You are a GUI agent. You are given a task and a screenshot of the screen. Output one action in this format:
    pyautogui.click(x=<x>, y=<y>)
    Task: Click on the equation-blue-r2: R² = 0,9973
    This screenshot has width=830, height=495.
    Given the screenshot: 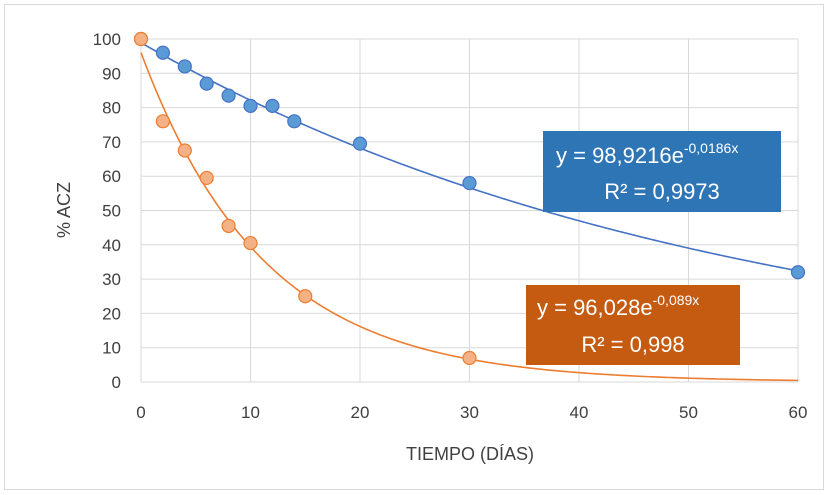 What is the action you would take?
    pyautogui.click(x=662, y=191)
    